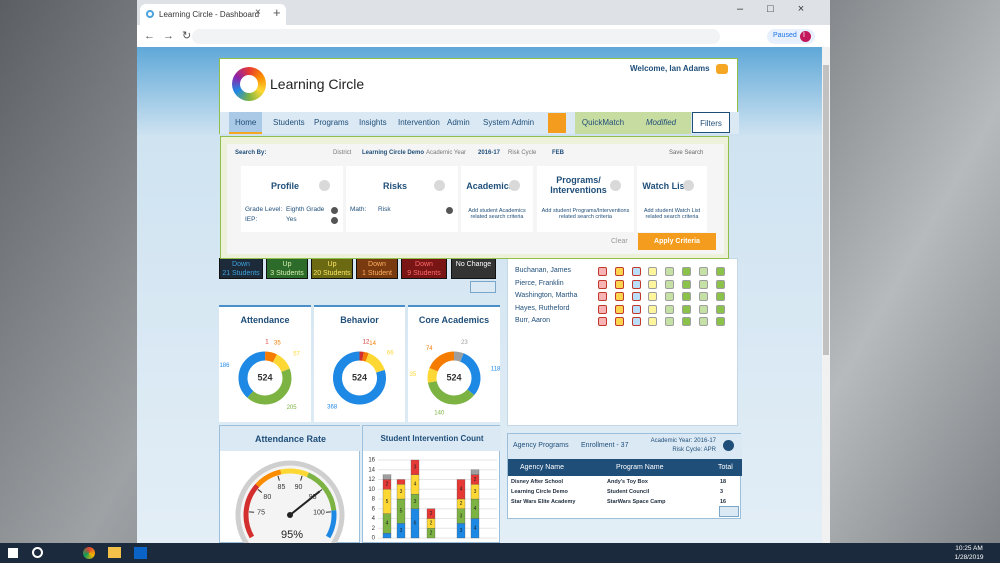 This screenshot has height=563, width=1000. What do you see at coordinates (661, 123) in the screenshot?
I see `modified: Modified` at bounding box center [661, 123].